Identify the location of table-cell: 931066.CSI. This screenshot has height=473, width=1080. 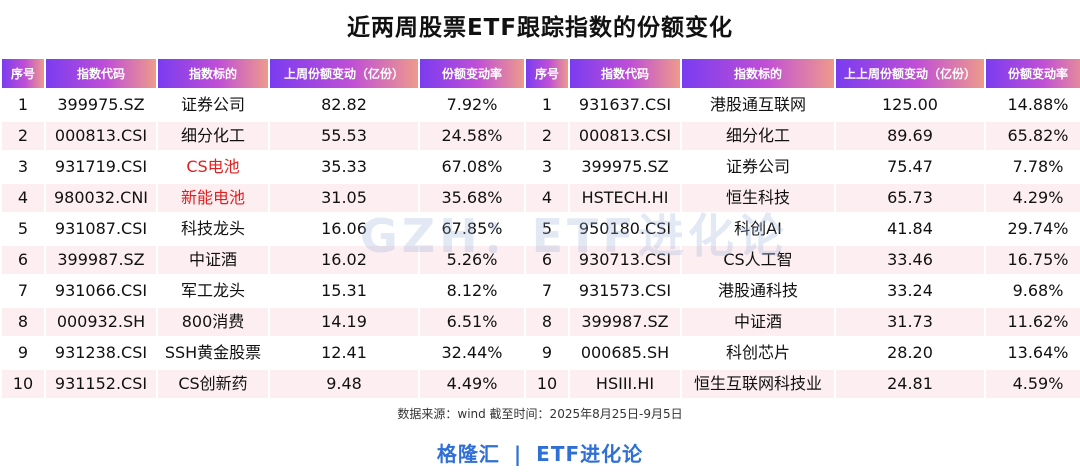
(101, 291).